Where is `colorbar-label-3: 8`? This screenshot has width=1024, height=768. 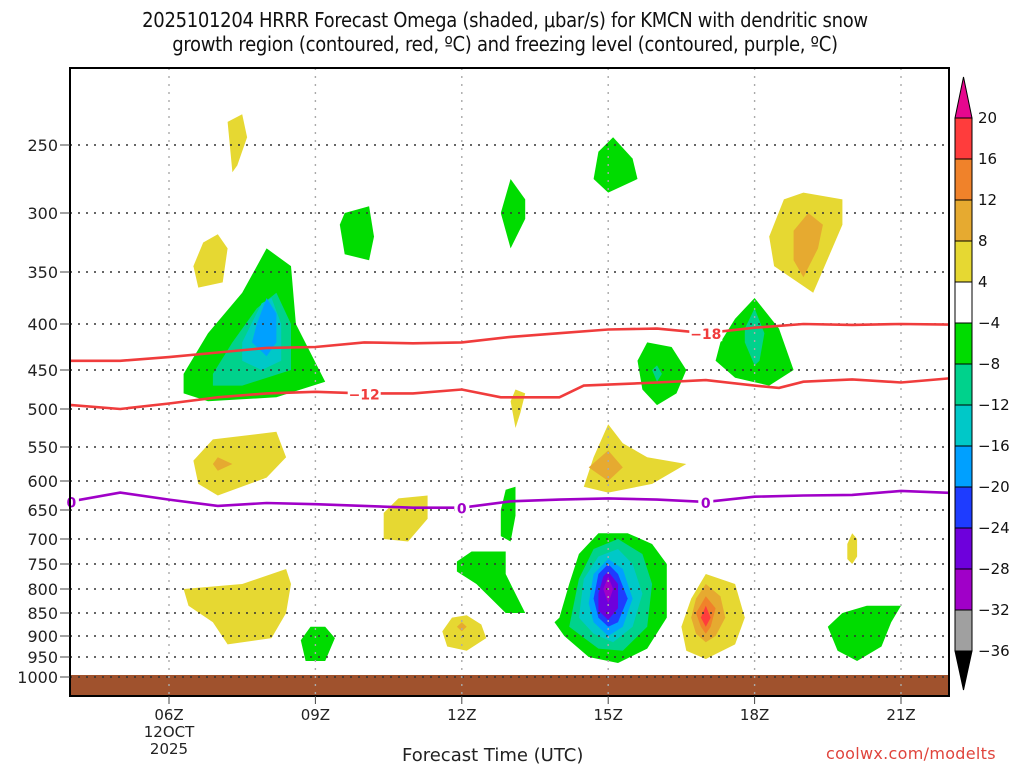
colorbar-label-3: 8 is located at coordinates (983, 241).